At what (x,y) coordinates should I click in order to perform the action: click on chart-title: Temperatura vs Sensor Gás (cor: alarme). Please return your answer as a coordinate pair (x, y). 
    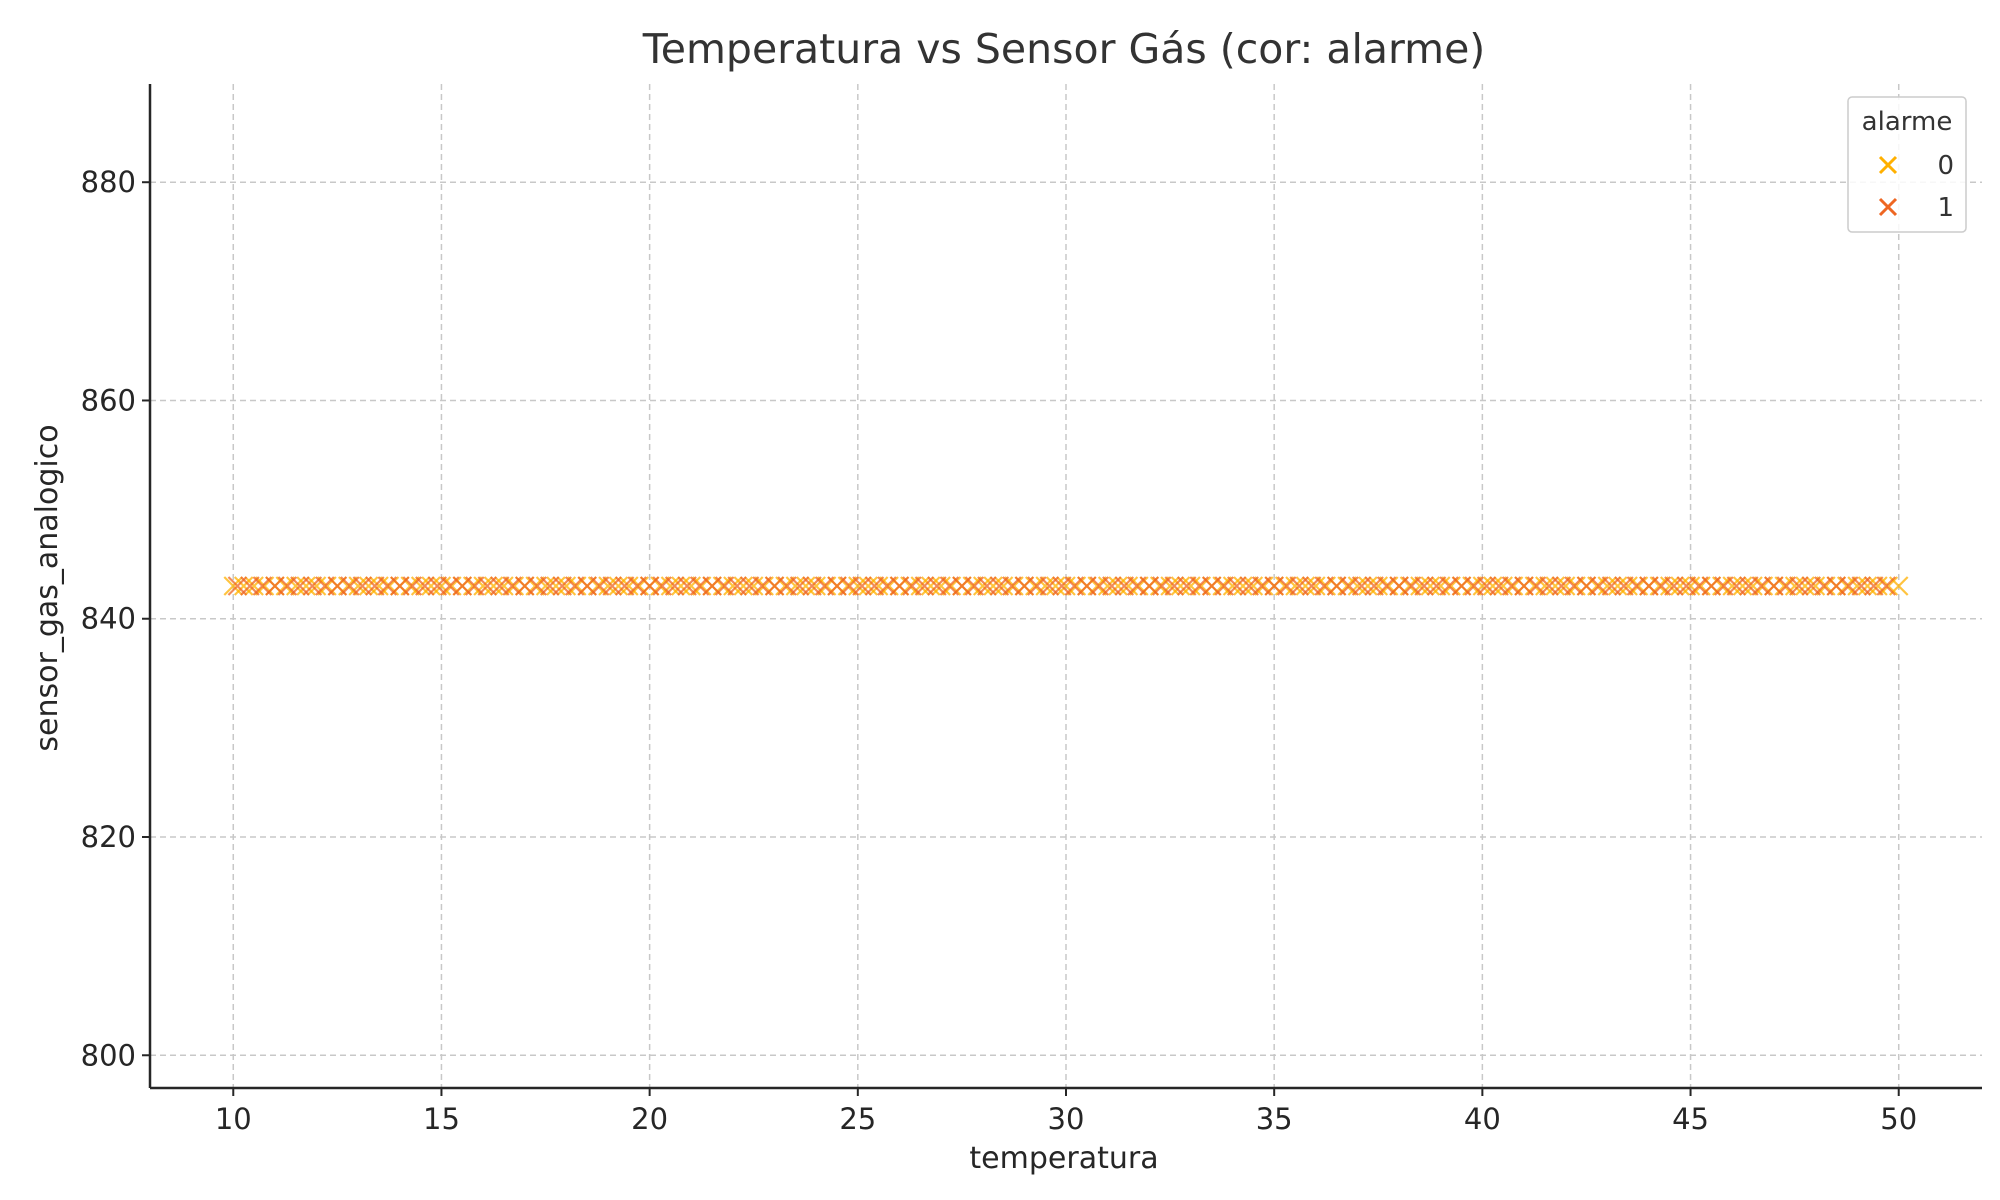
    Looking at the image, I should click on (1064, 49).